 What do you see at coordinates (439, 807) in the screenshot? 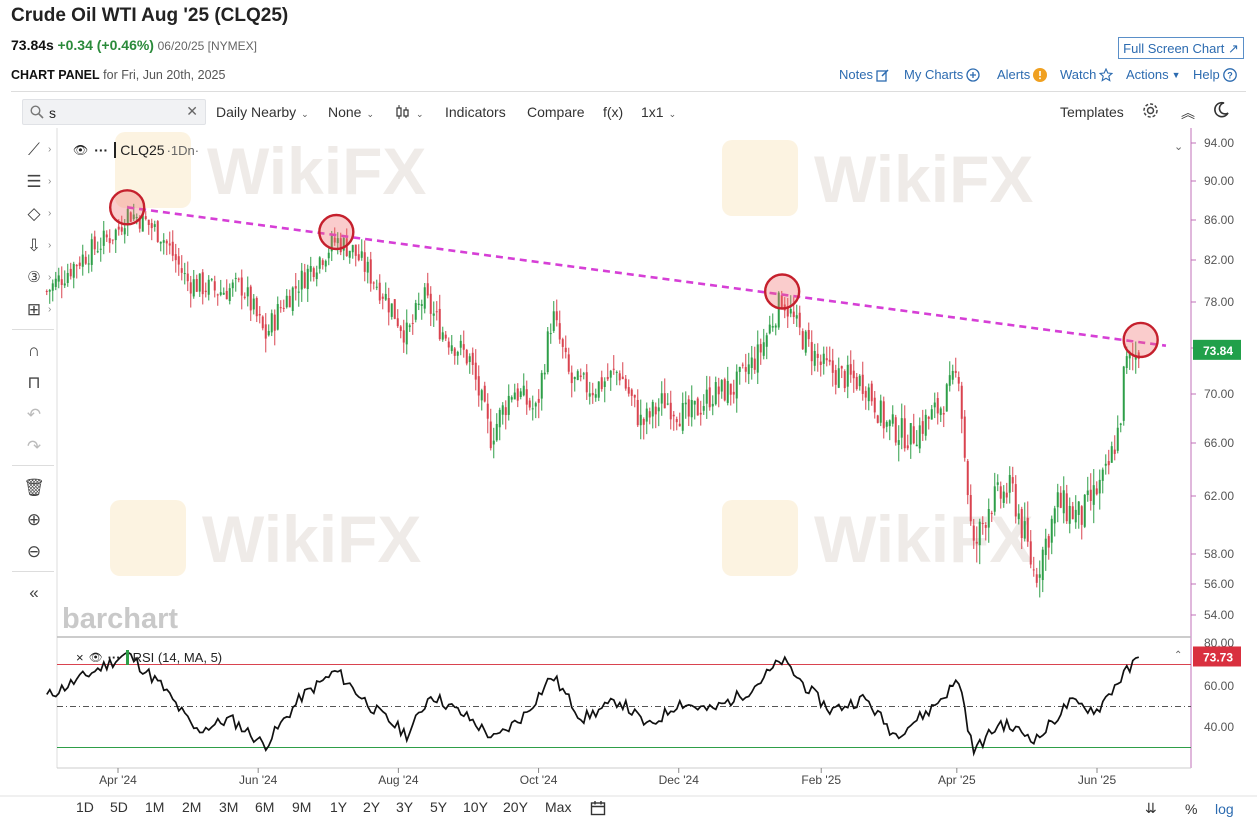
I see `range-button-5y: 5Y` at bounding box center [439, 807].